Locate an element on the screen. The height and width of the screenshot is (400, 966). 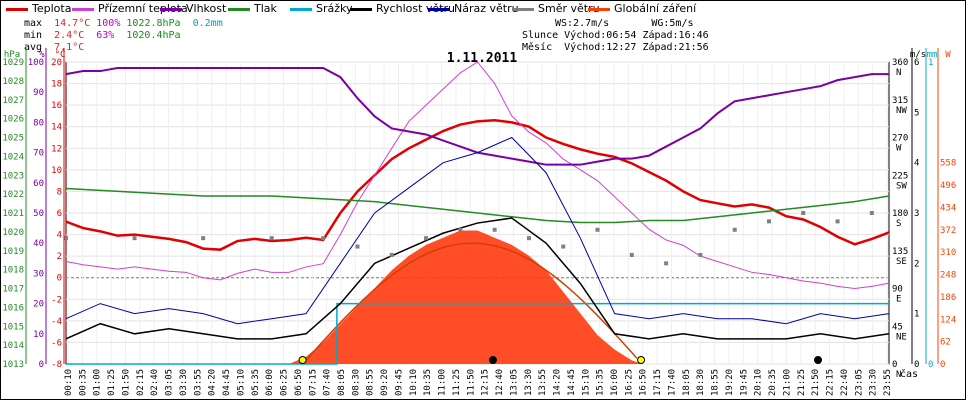
stats-max-hum: 100% is located at coordinates (108, 23).